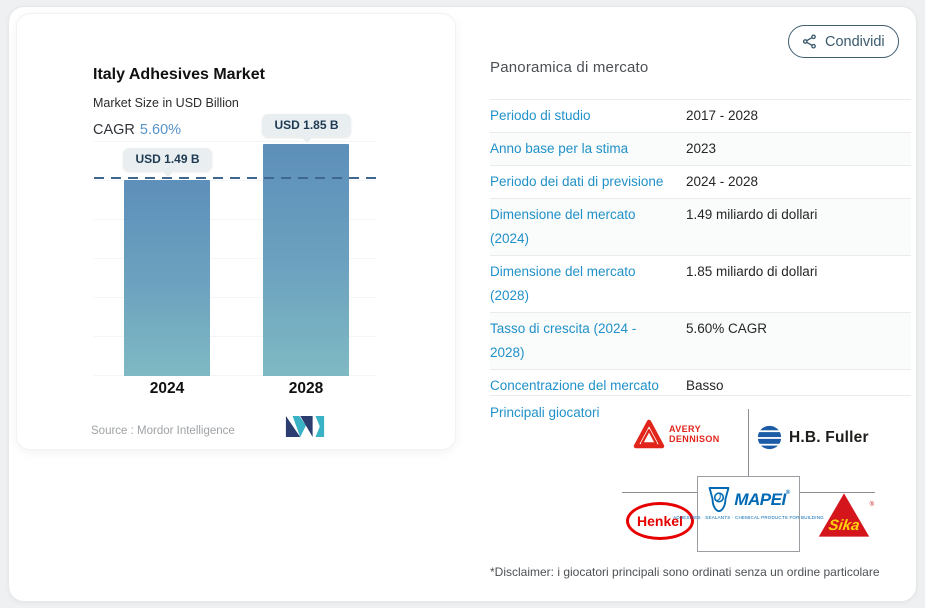 The width and height of the screenshot is (925, 608). What do you see at coordinates (167, 388) in the screenshot?
I see `axis-label-2024: 2024` at bounding box center [167, 388].